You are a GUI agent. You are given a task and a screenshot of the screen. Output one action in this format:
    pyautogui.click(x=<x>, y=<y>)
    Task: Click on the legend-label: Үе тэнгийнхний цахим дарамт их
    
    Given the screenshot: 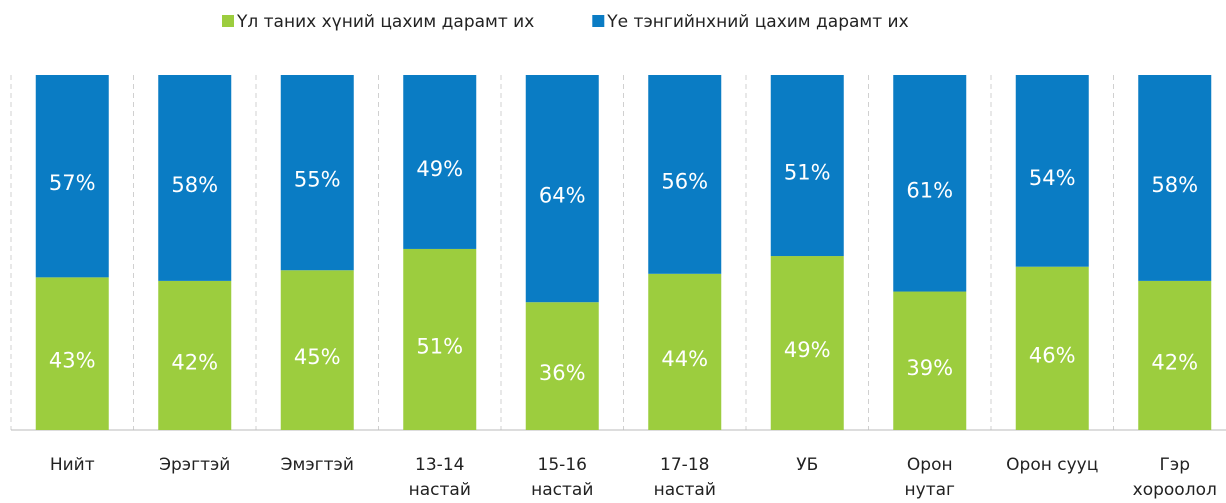 What is the action you would take?
    pyautogui.click(x=757, y=22)
    